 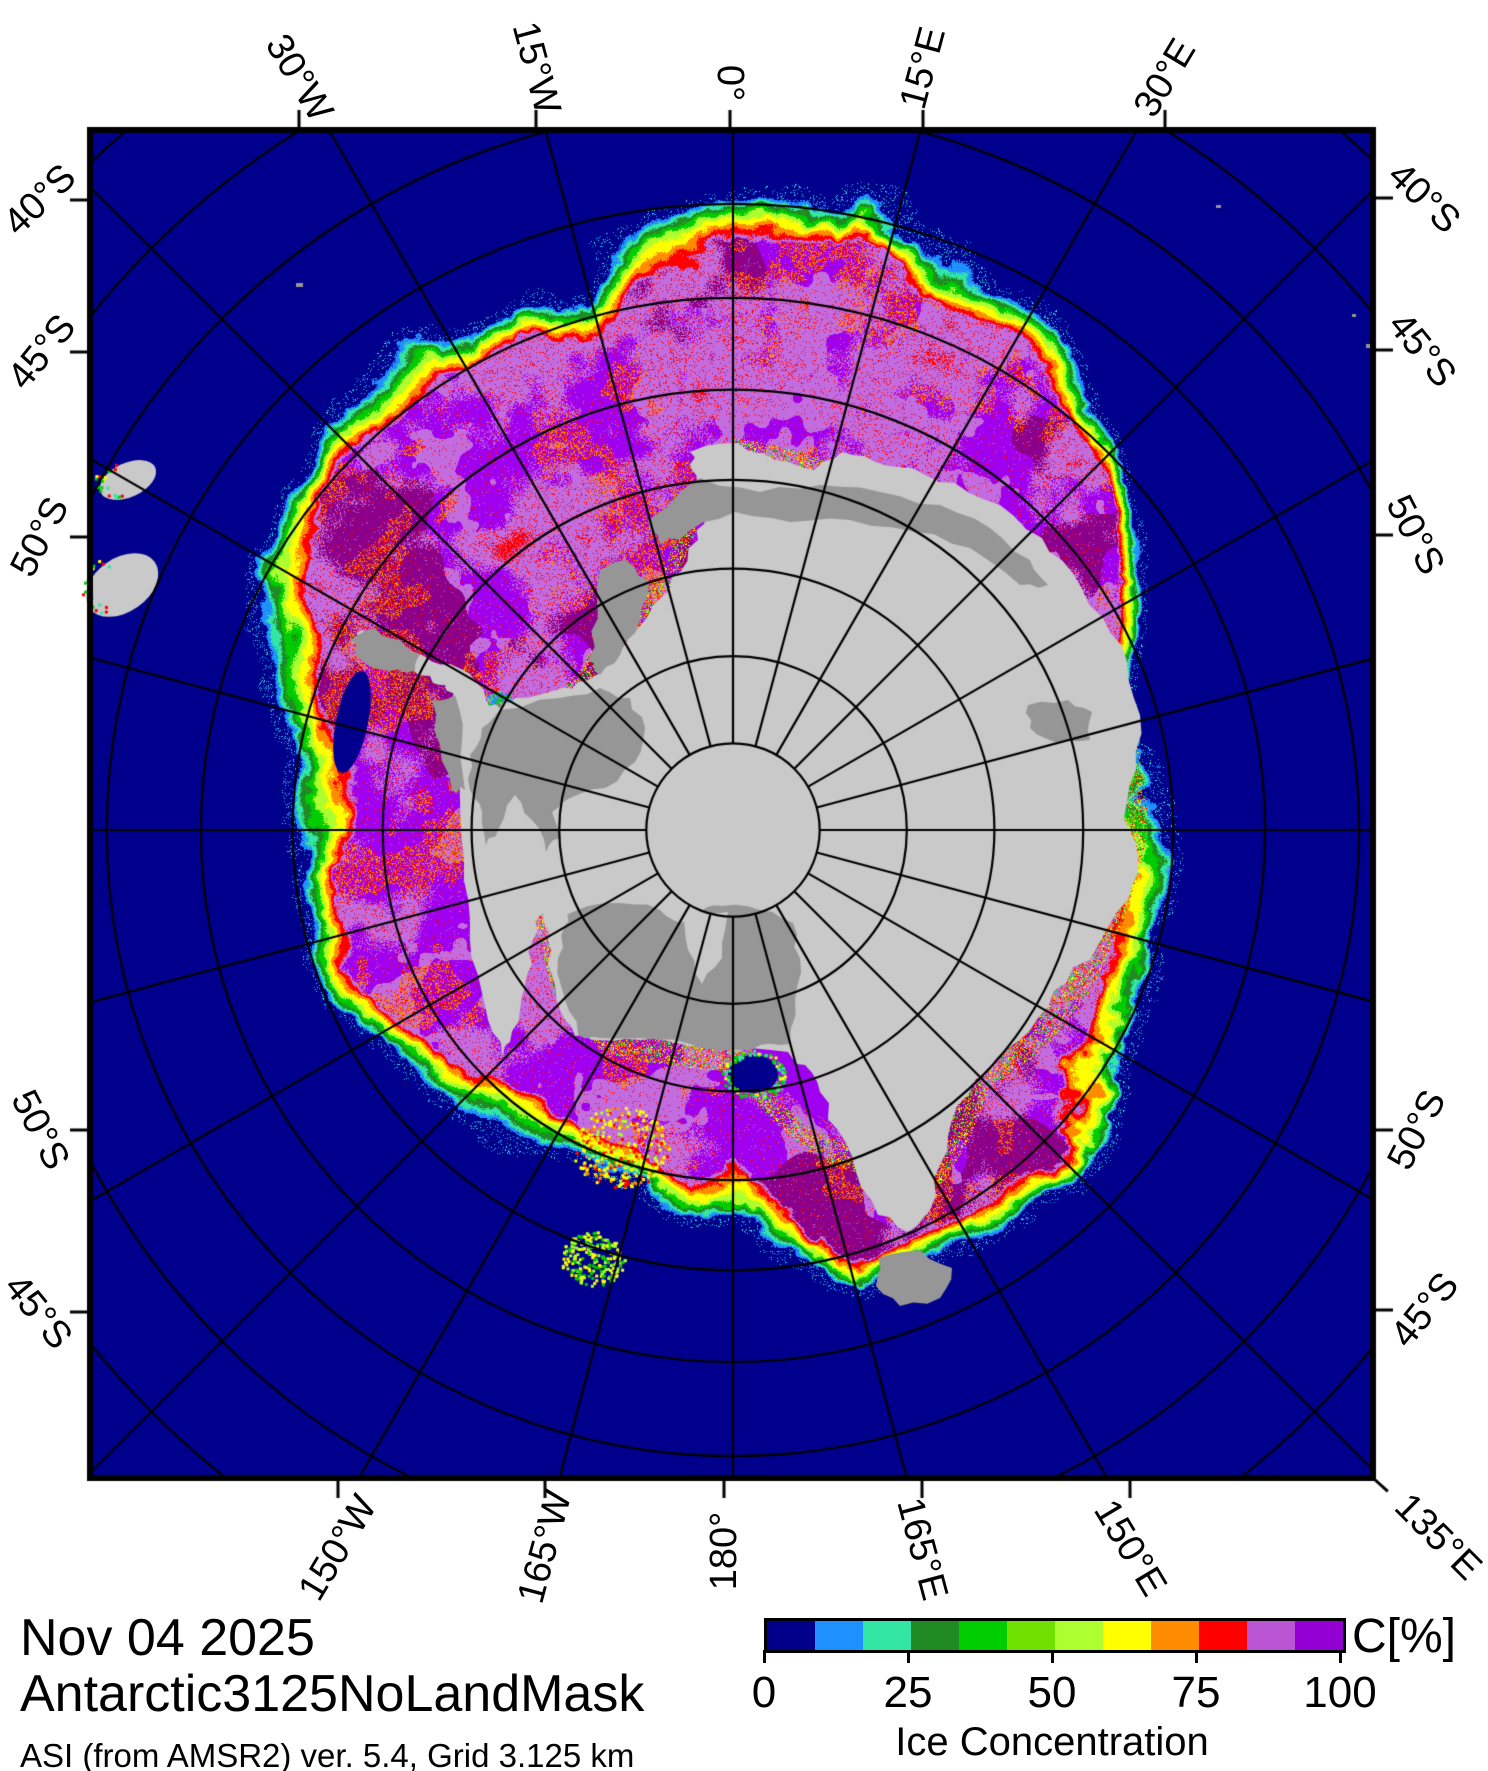 I want to click on date-label: Nov 04 2025, so click(x=167, y=1638).